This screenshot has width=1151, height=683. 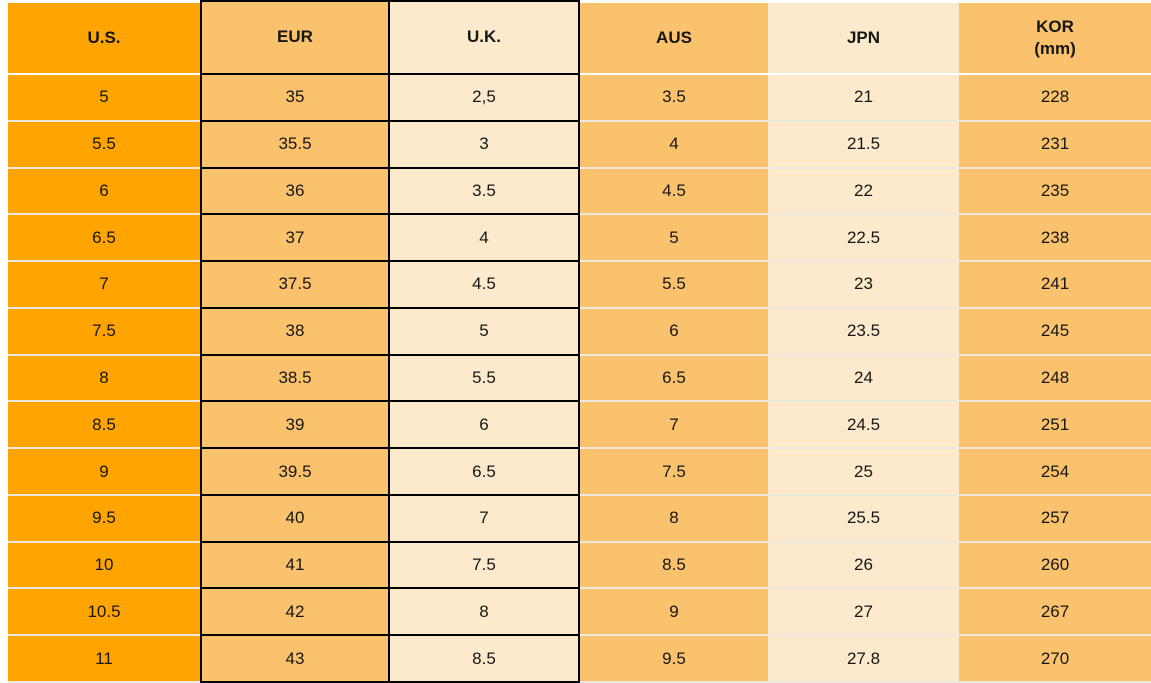 What do you see at coordinates (295, 519) in the screenshot?
I see `table-cell: 40` at bounding box center [295, 519].